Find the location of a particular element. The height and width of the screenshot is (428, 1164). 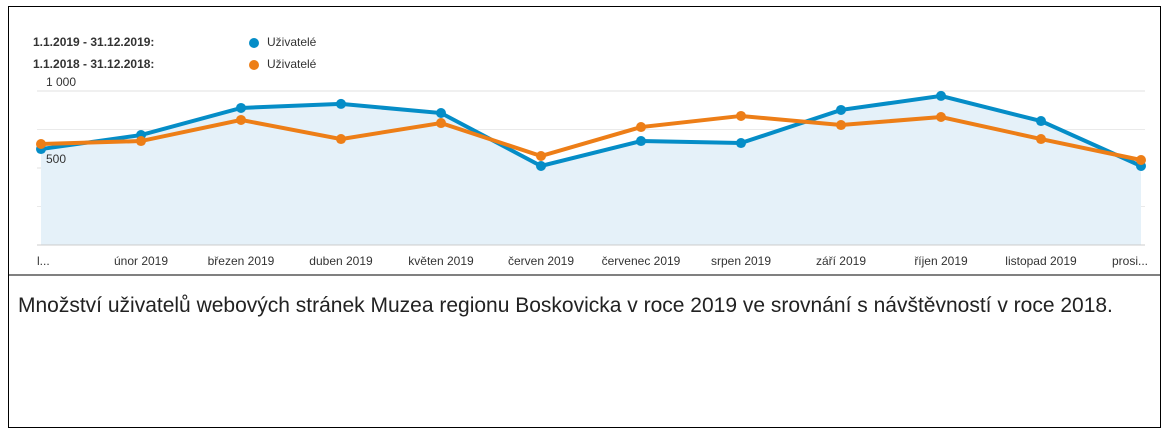

x-tick-label: únor 2019 is located at coordinates (141, 261).